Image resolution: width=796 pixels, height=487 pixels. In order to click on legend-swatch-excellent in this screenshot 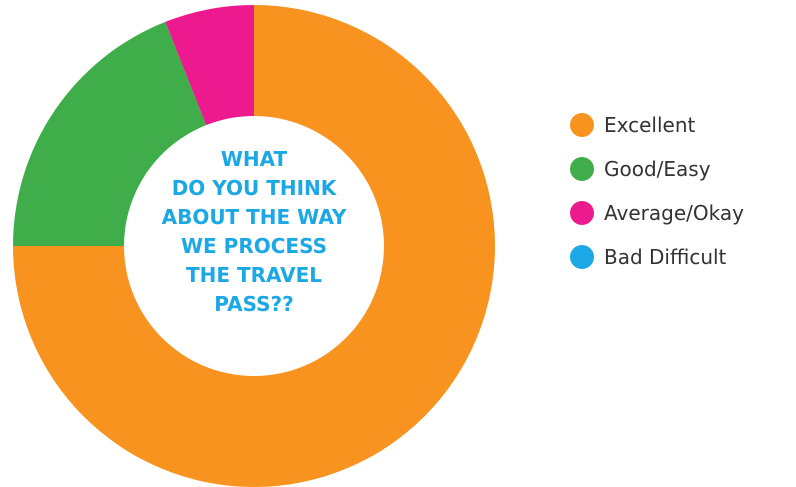, I will do `click(582, 125)`.